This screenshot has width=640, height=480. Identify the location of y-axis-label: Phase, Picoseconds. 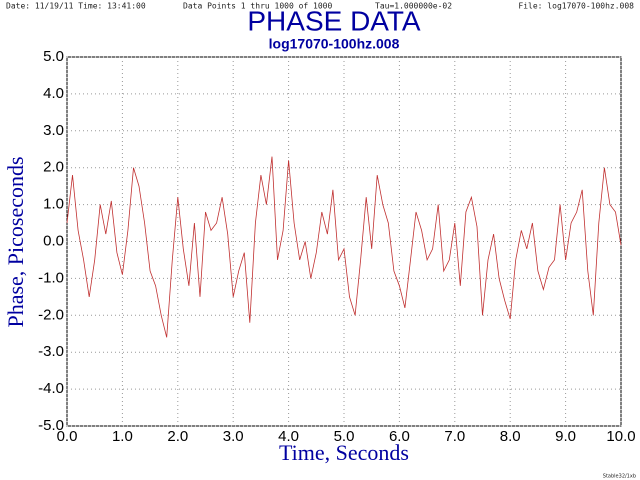
(15, 241).